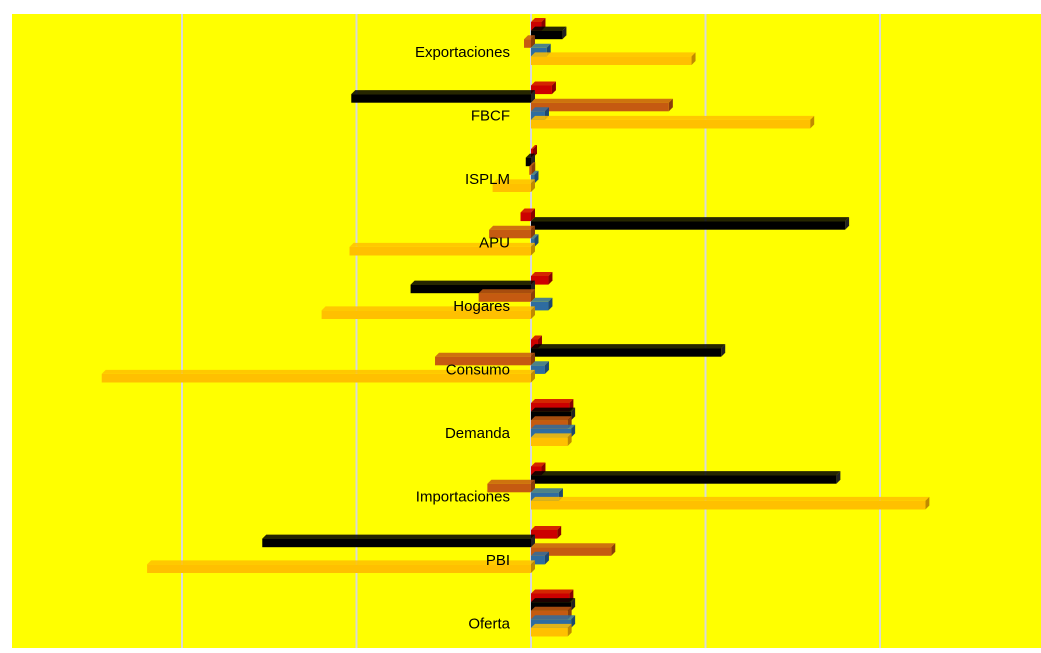 This screenshot has width=1041, height=653. I want to click on bar-fbcf-s2, so click(443, 96).